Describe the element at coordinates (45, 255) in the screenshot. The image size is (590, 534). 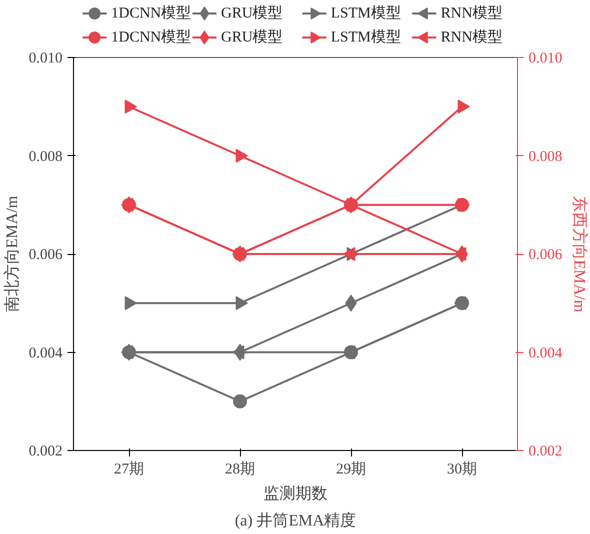
I see `y-tick-label: 0.006` at that location.